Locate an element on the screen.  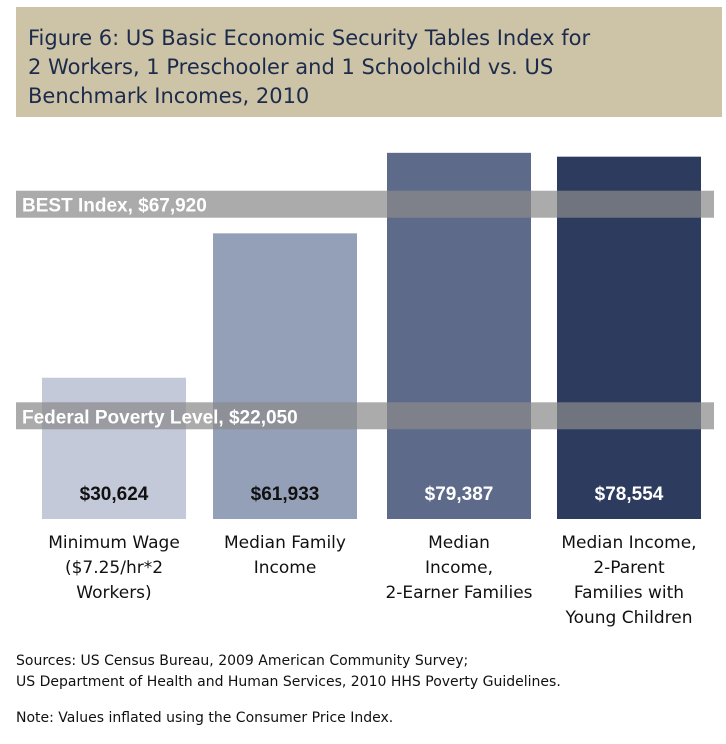
category-label-line: ($7.25/hr*2 is located at coordinates (114, 568).